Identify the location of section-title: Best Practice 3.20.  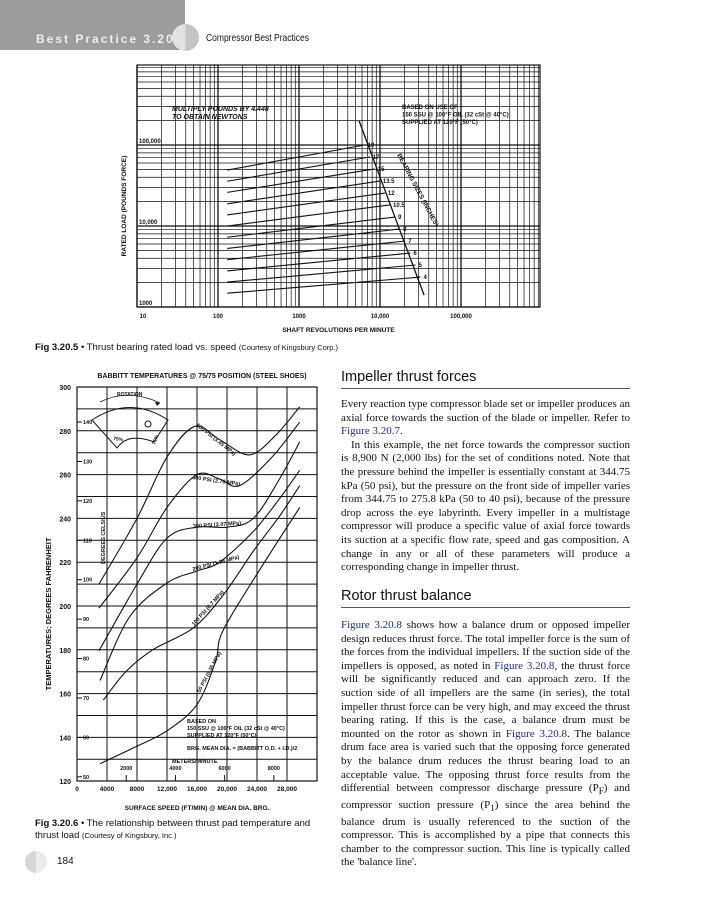
(105, 39).